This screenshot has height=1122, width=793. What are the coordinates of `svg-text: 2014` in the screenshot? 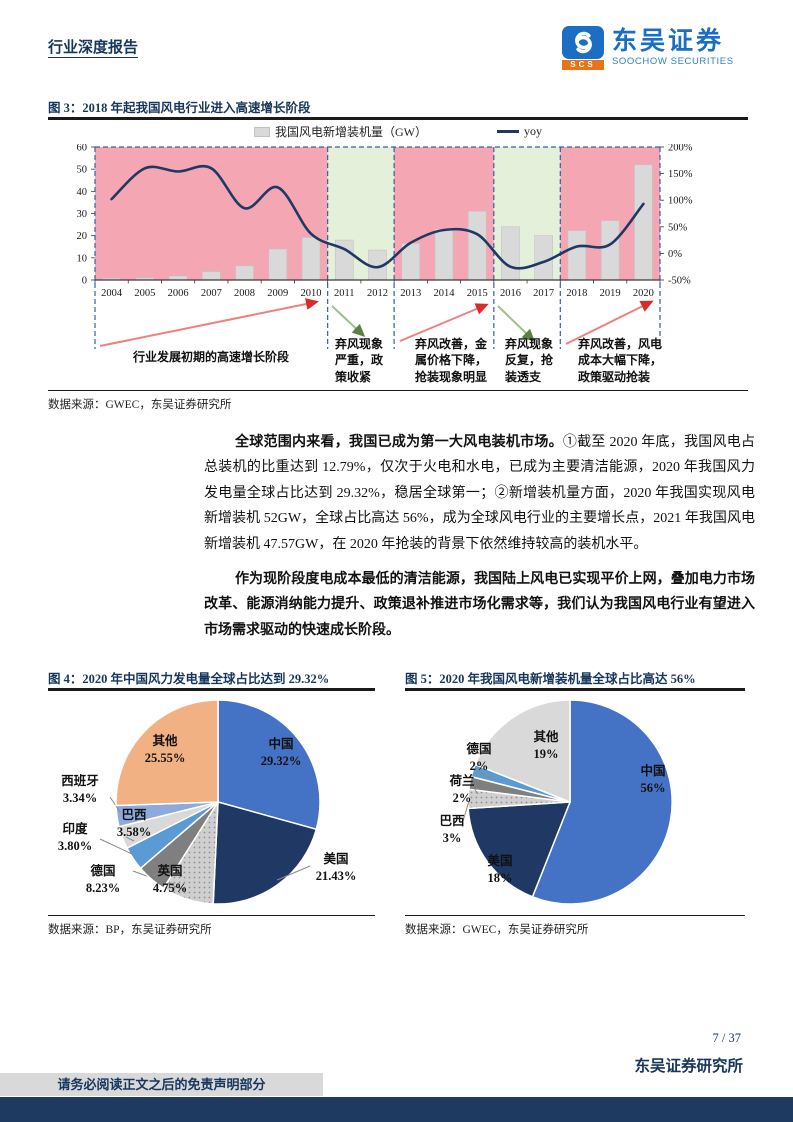 It's located at (444, 293).